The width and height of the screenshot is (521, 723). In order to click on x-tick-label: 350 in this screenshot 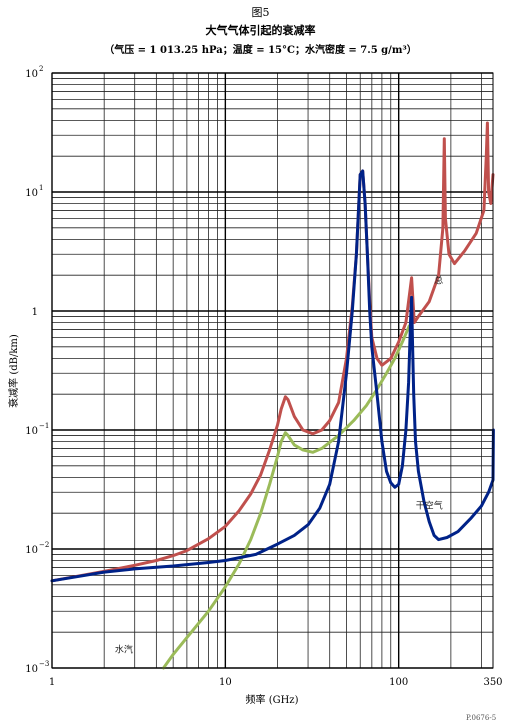, I will do `click(492, 682)`.